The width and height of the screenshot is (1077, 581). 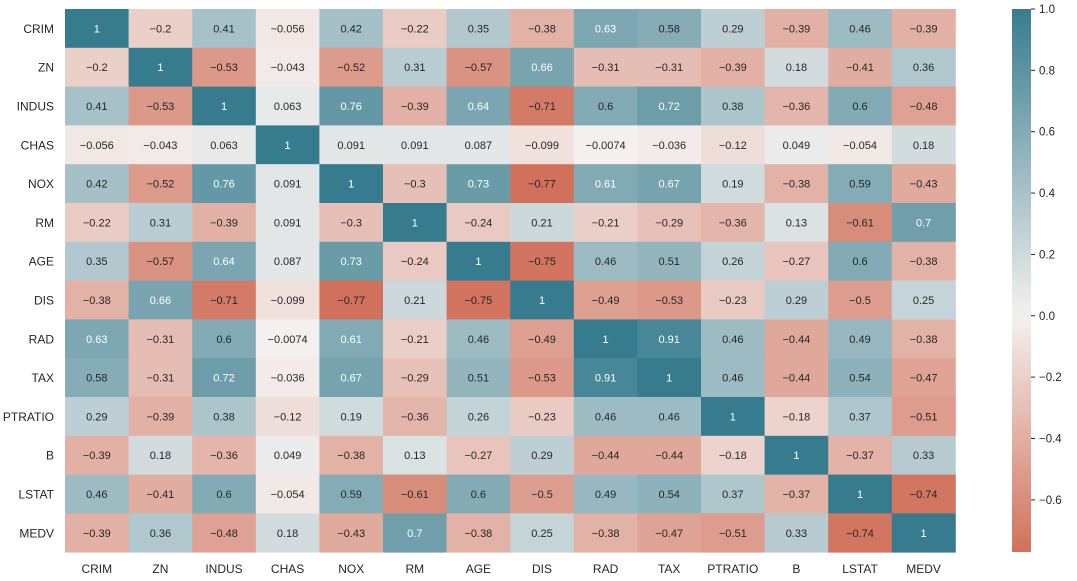 I want to click on heatmap-cell-lstat-chas, so click(x=287, y=494).